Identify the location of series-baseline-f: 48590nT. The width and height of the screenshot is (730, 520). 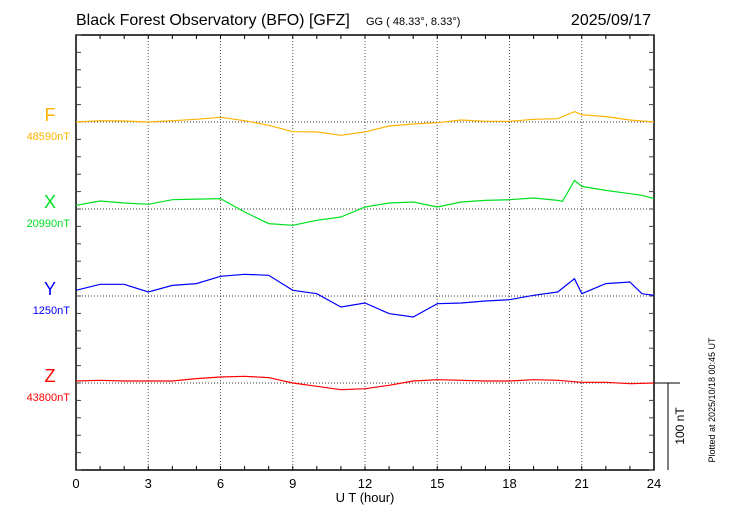
(49, 137).